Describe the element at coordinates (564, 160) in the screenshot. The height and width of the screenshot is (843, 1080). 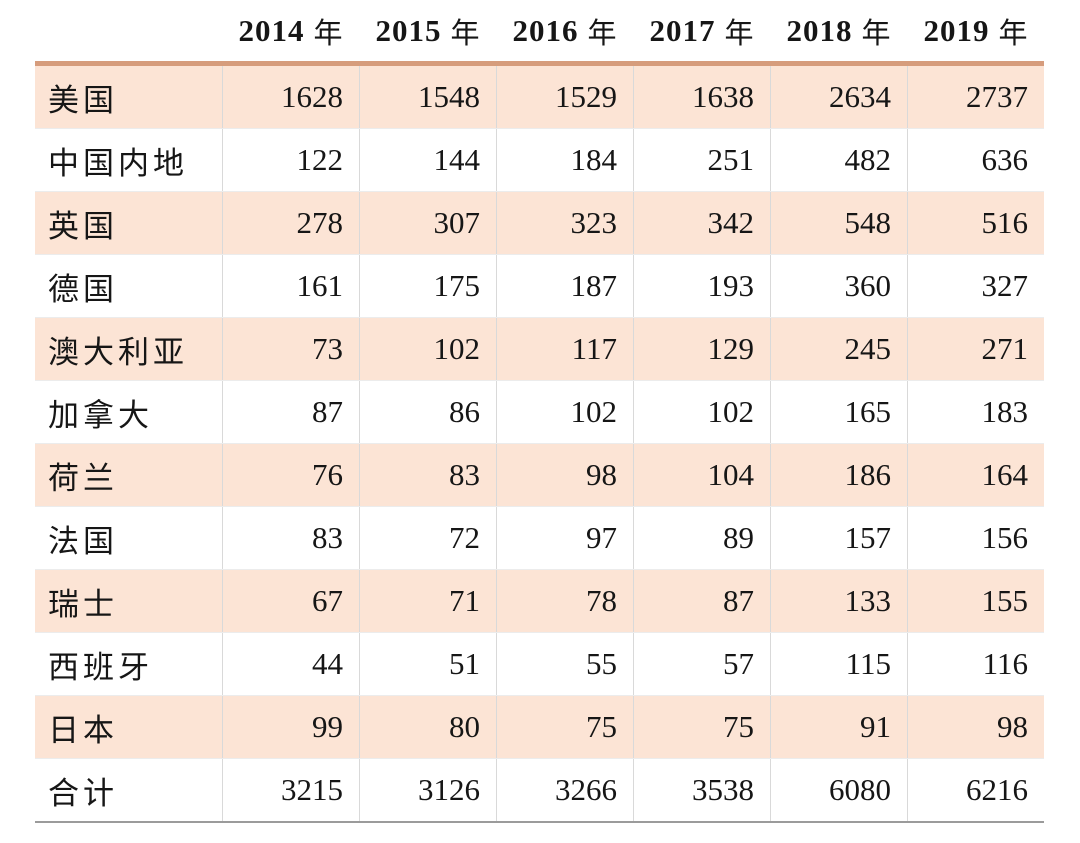
I see `value-cell: 184` at that location.